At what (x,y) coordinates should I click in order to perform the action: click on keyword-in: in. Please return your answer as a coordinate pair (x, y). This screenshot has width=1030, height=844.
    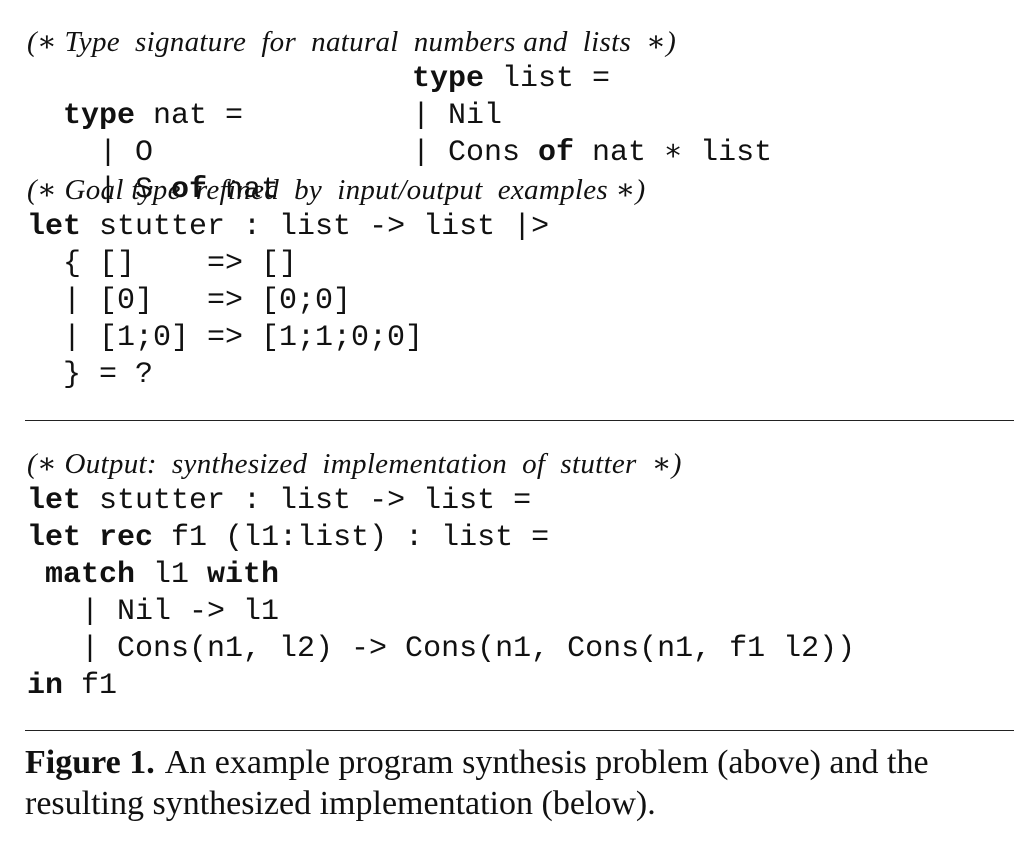
    Looking at the image, I should click on (45, 686).